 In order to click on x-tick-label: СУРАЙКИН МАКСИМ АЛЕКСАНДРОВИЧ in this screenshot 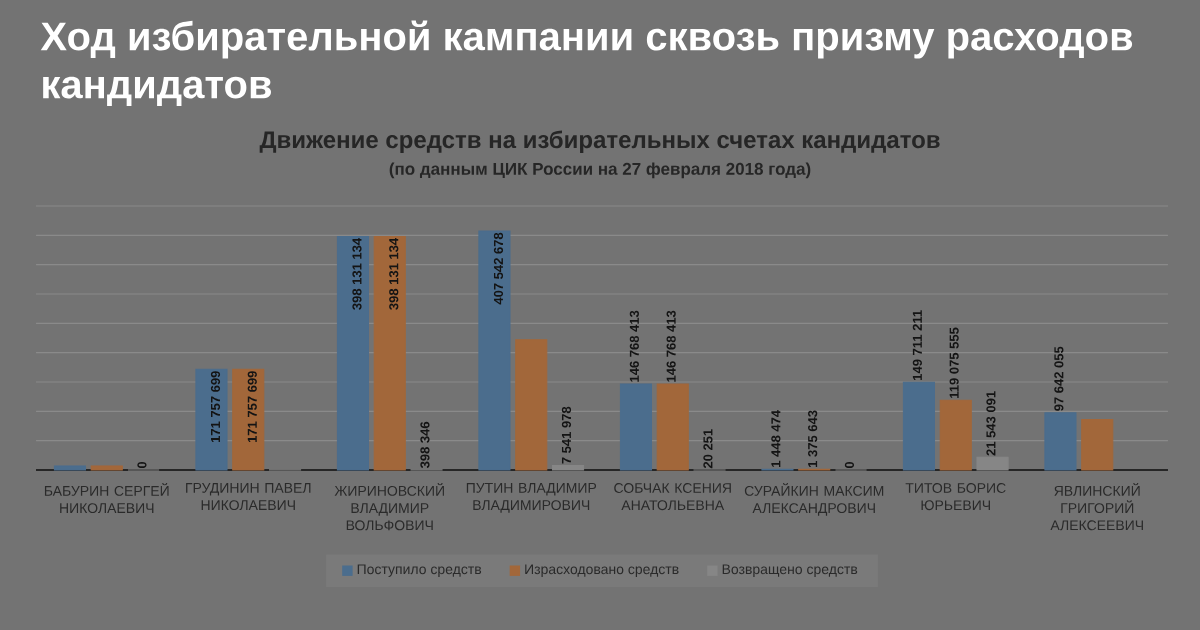, I will do `click(814, 499)`.